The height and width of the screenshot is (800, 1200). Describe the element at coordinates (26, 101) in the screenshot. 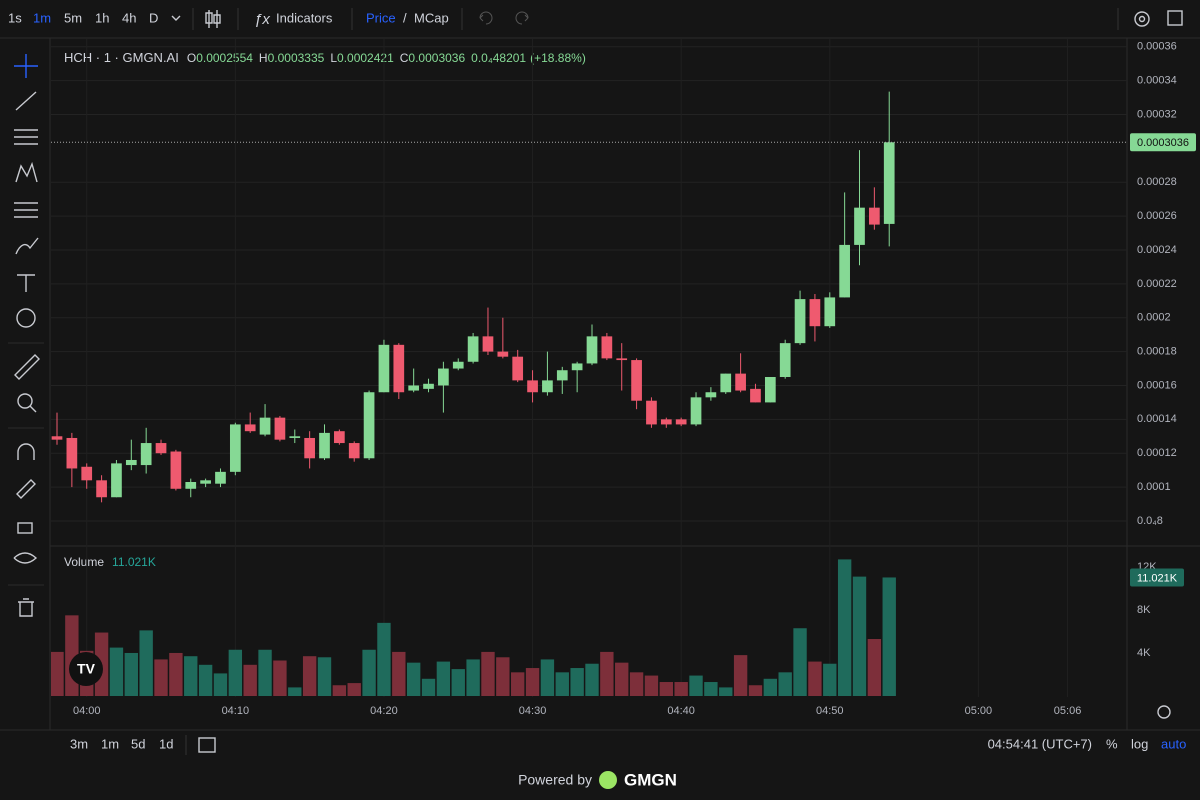

I see `trend-line-tool` at that location.